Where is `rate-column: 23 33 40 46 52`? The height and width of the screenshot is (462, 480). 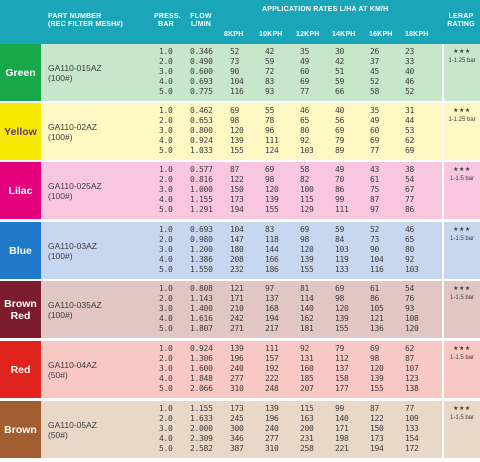
rate-column: 23 33 40 46 52 is located at coordinates (409, 72).